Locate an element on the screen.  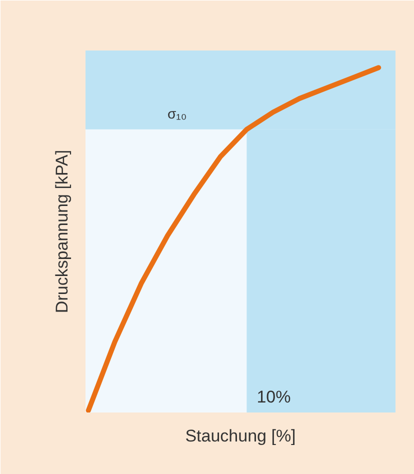
x-axis-title: Stauchung [%] is located at coordinates (240, 436).